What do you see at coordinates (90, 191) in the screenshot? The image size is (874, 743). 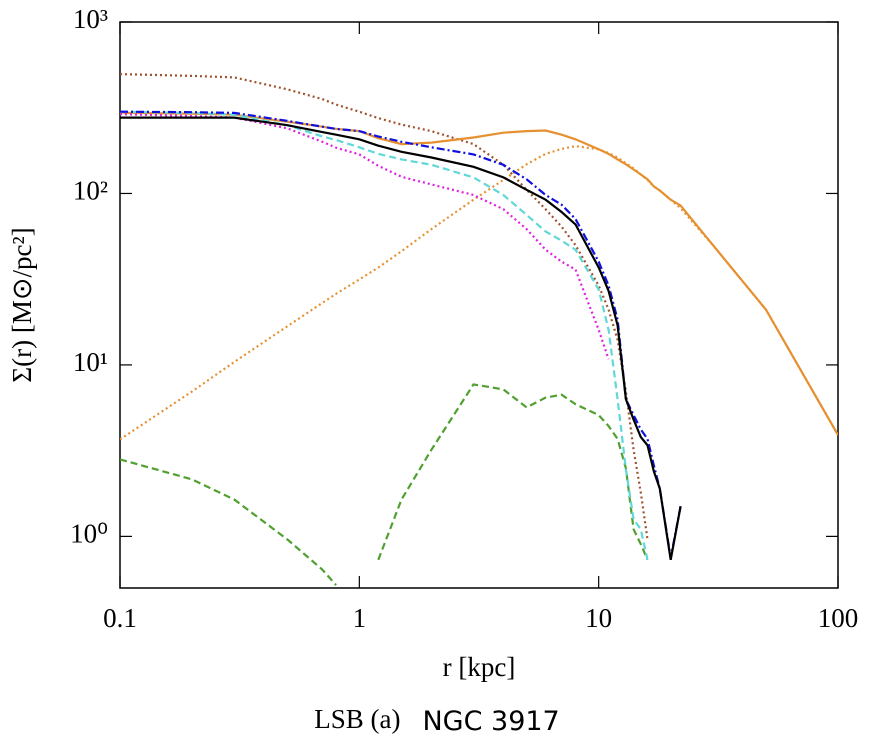 I see `y-tick-label: 10²` at bounding box center [90, 191].